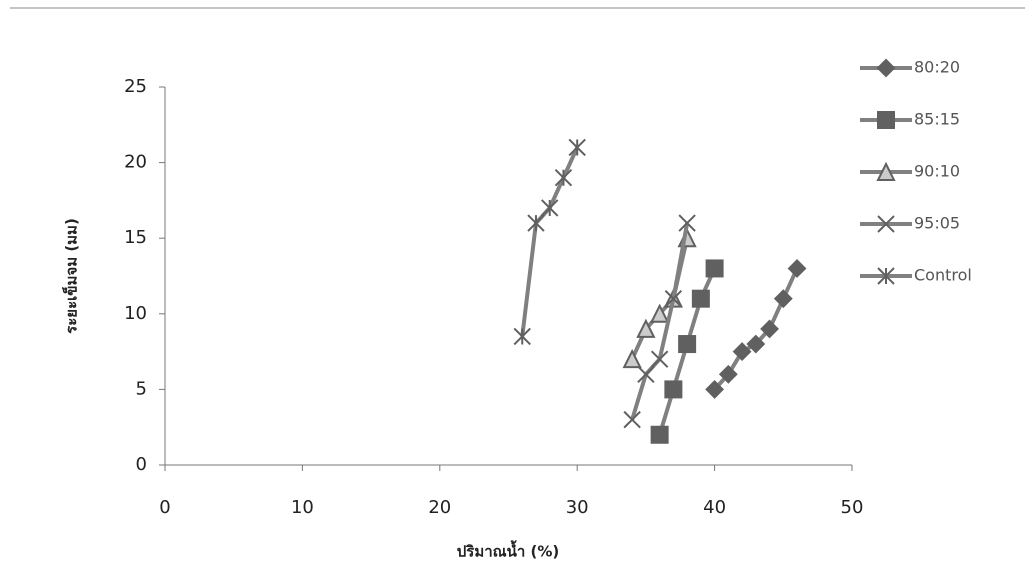 This screenshot has width=1035, height=574. I want to click on x-tick-label: 20, so click(439, 507).